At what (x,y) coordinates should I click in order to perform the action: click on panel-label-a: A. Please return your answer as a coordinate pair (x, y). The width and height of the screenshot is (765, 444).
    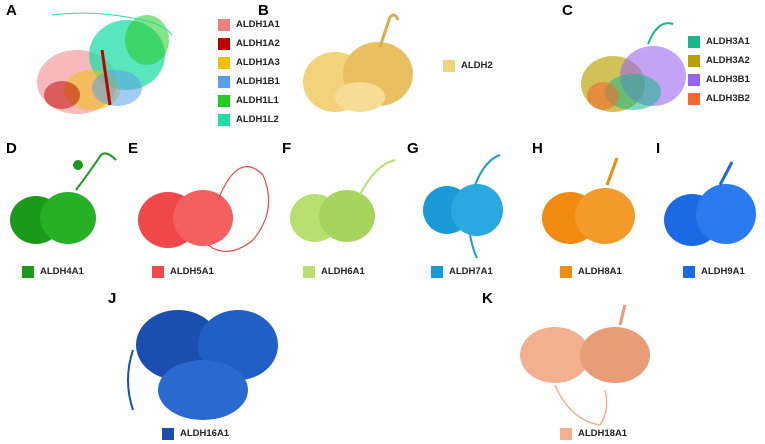
    Looking at the image, I should click on (11, 10).